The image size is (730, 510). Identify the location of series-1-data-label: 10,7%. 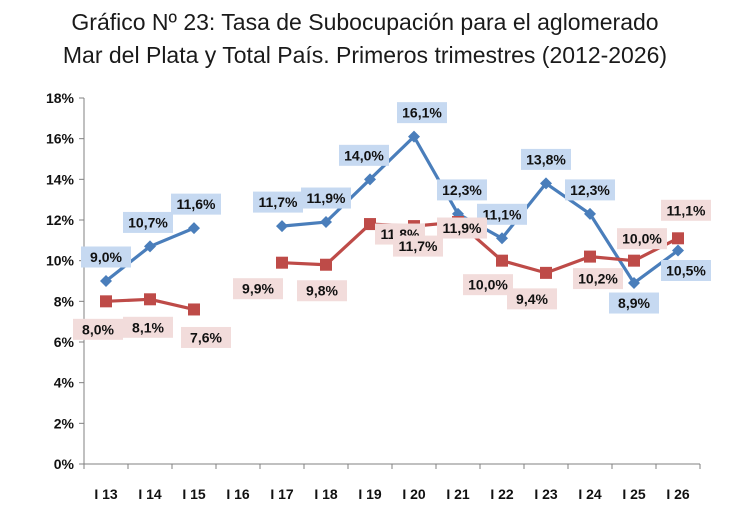
(148, 222).